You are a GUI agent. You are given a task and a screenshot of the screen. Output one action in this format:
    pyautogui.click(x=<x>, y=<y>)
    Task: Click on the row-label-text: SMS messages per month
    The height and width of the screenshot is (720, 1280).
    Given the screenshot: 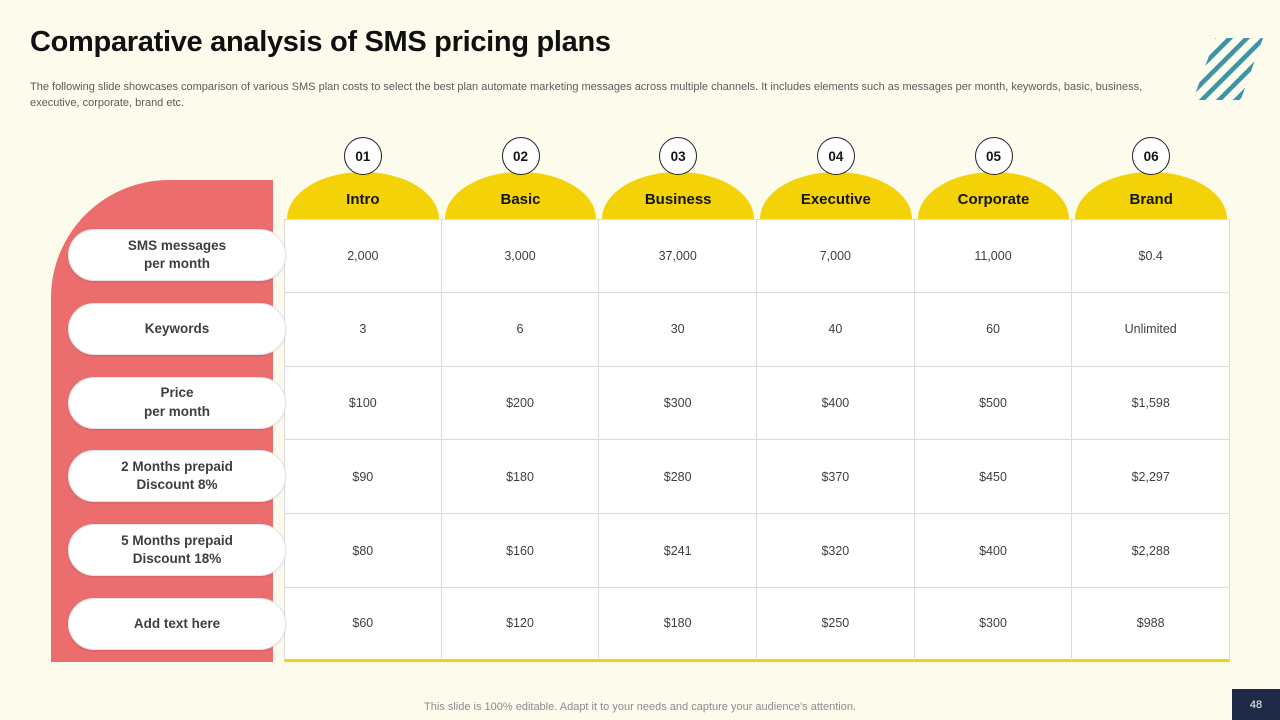 What is the action you would take?
    pyautogui.click(x=177, y=254)
    